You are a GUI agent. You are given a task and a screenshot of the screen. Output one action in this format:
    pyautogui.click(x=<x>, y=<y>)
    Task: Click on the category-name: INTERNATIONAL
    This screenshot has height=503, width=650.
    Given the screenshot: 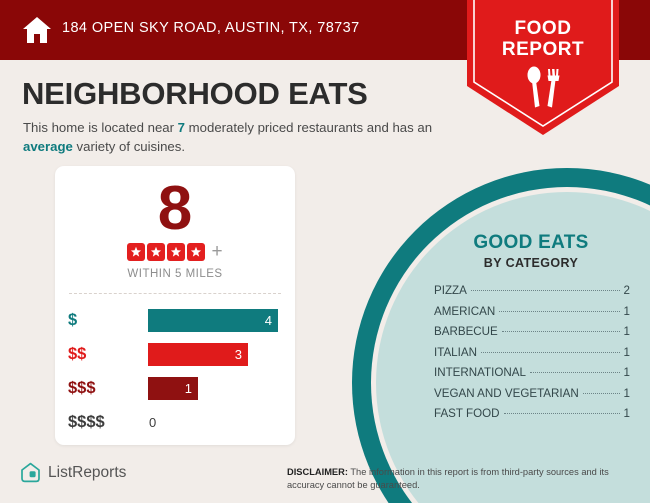 What is the action you would take?
    pyautogui.click(x=480, y=372)
    